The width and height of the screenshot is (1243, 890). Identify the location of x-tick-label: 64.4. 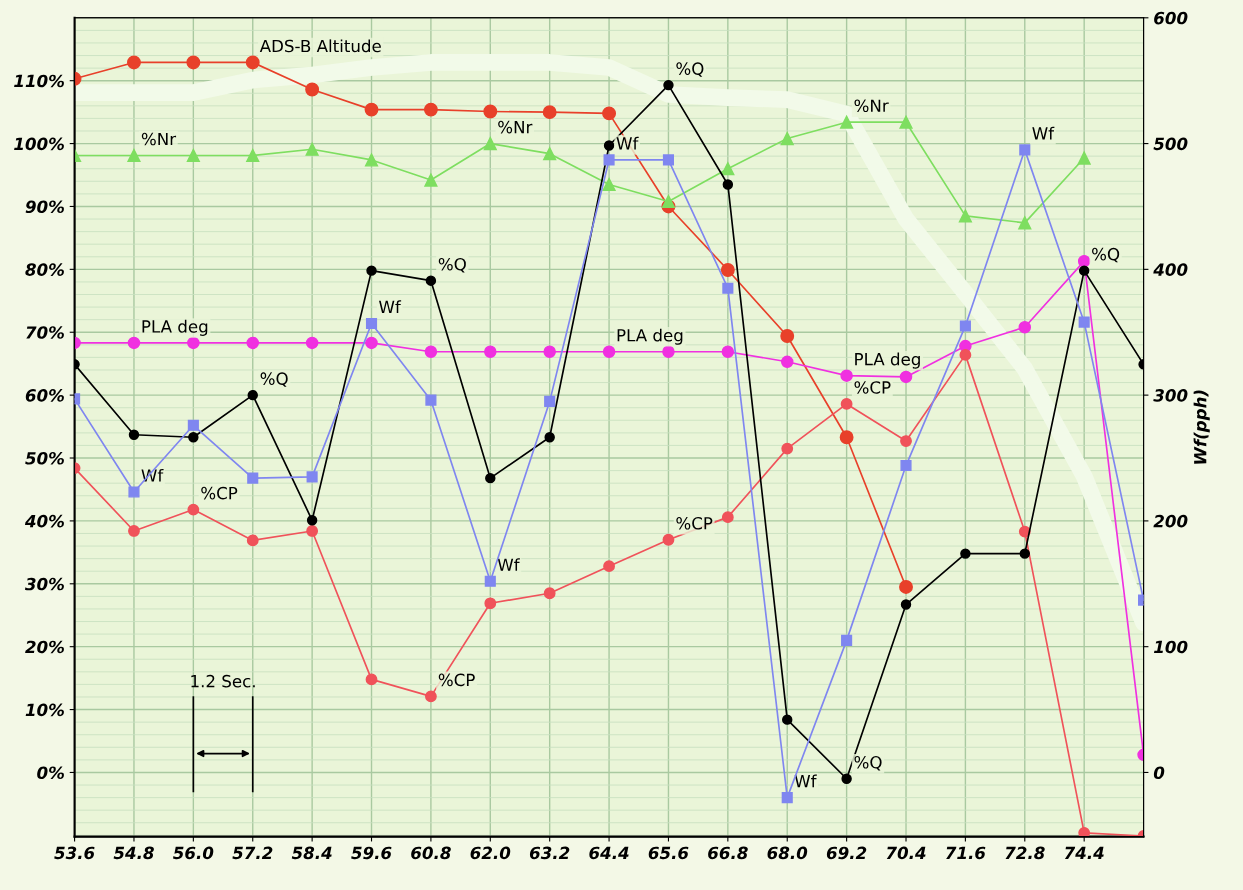
(609, 853).